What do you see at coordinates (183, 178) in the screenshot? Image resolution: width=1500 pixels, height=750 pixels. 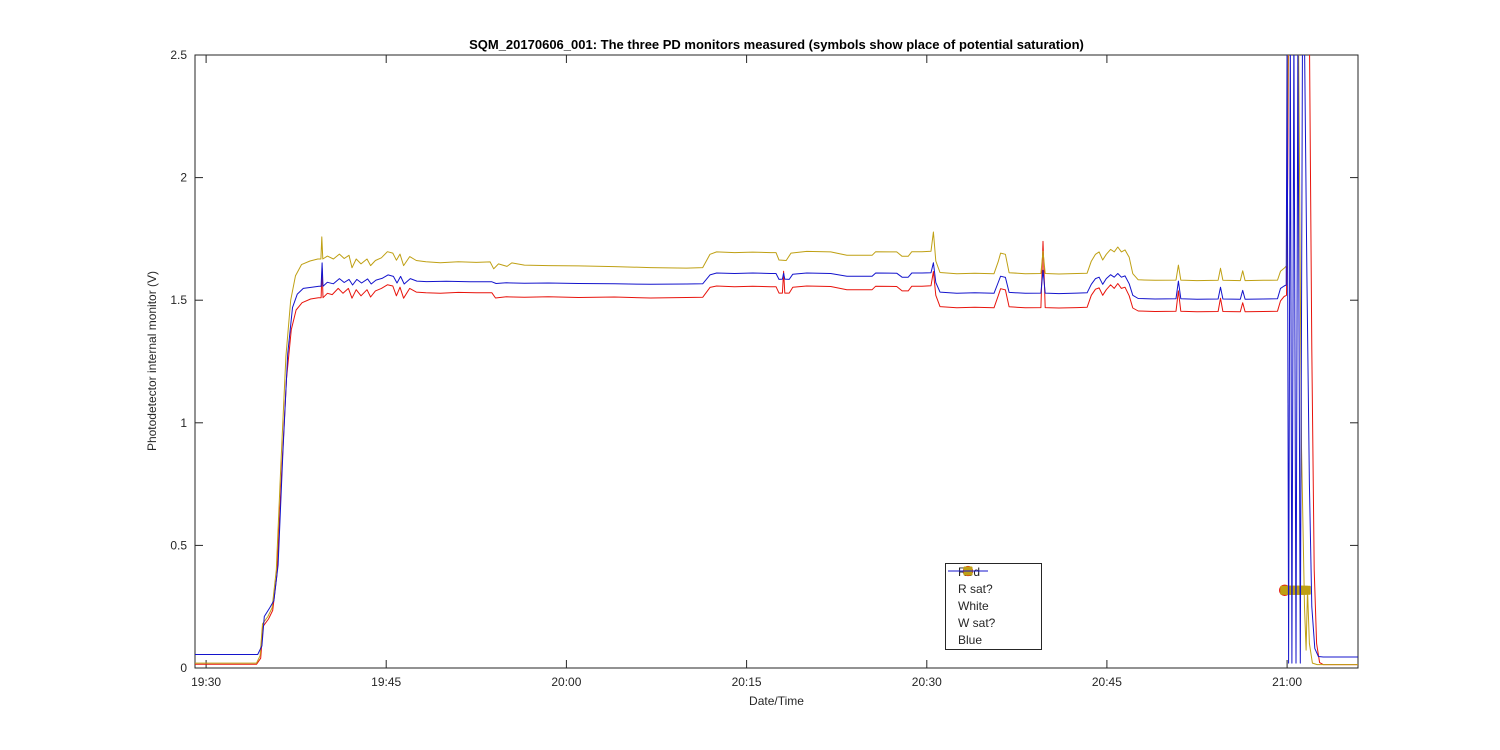 I see `y-tick-label: 2` at bounding box center [183, 178].